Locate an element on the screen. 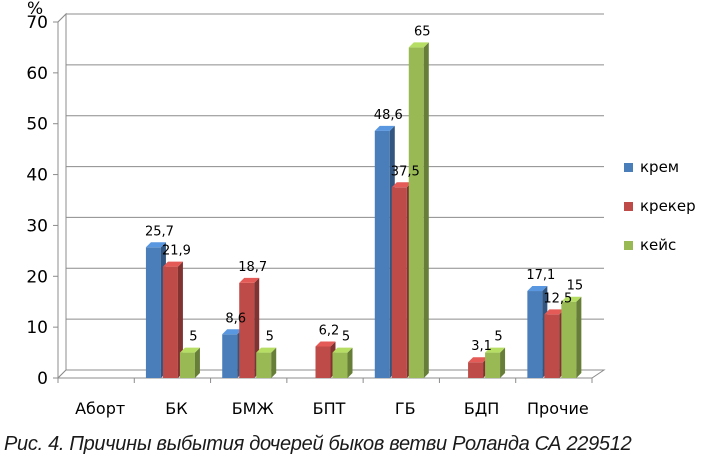 This screenshot has height=464, width=724. x-tick-label: ГБ is located at coordinates (405, 408).